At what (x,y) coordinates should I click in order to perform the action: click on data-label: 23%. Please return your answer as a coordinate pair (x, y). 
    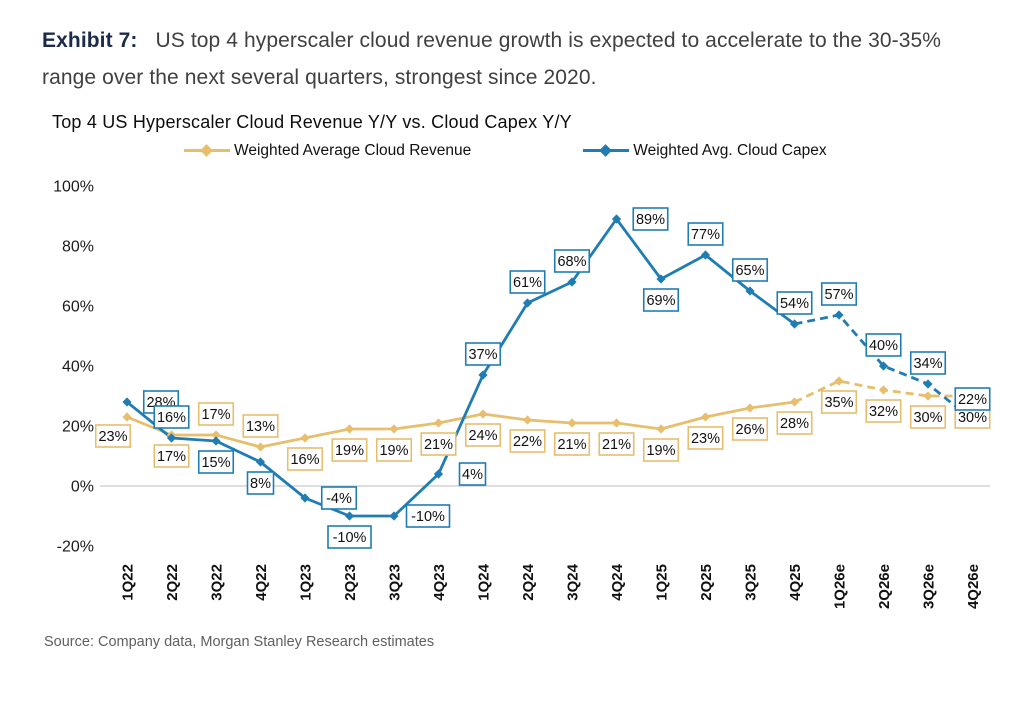
    Looking at the image, I should click on (705, 439).